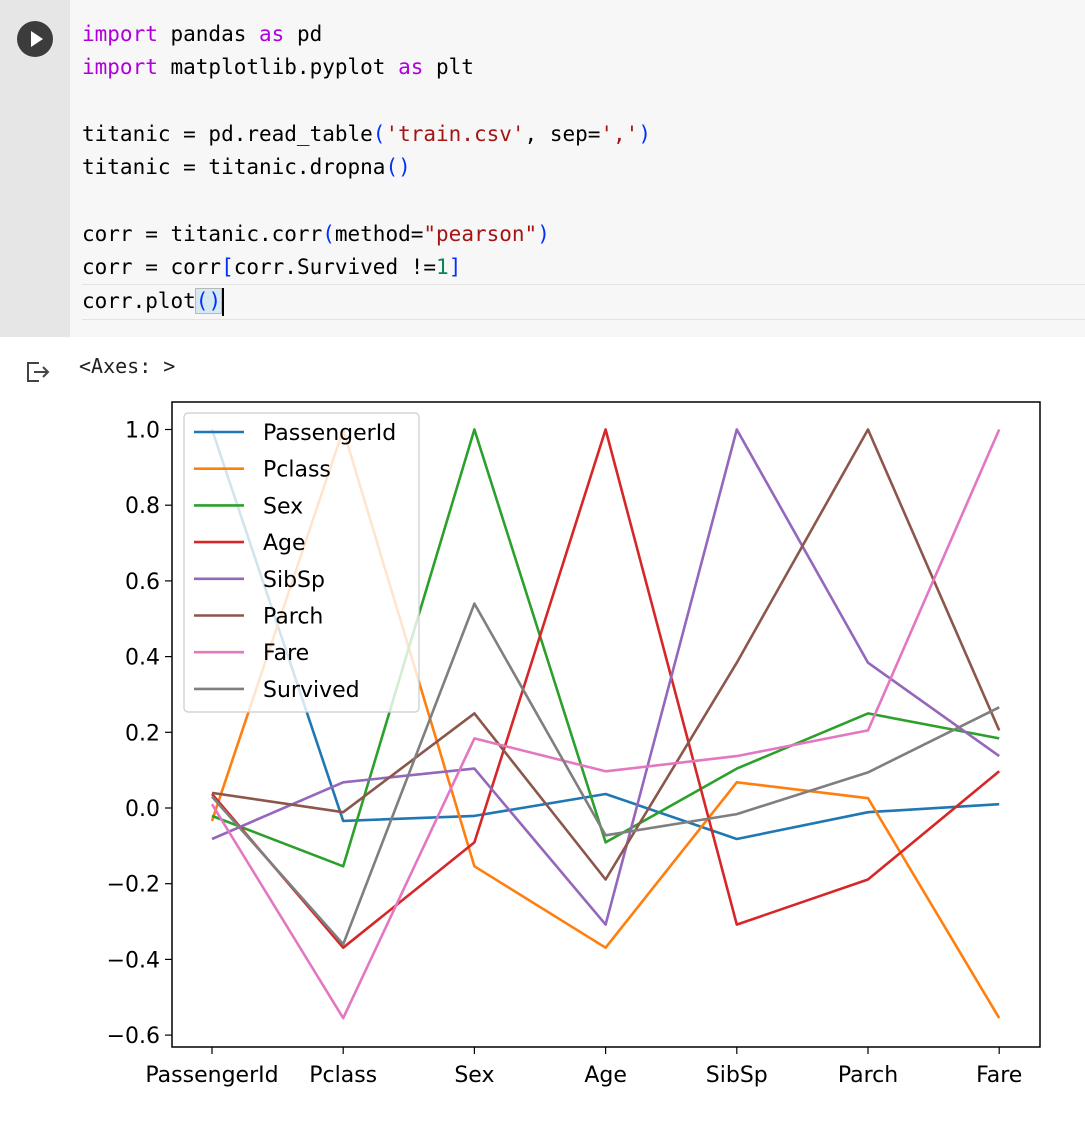 The image size is (1085, 1121). What do you see at coordinates (142, 431) in the screenshot?
I see `y-tick-label: 1.0` at bounding box center [142, 431].